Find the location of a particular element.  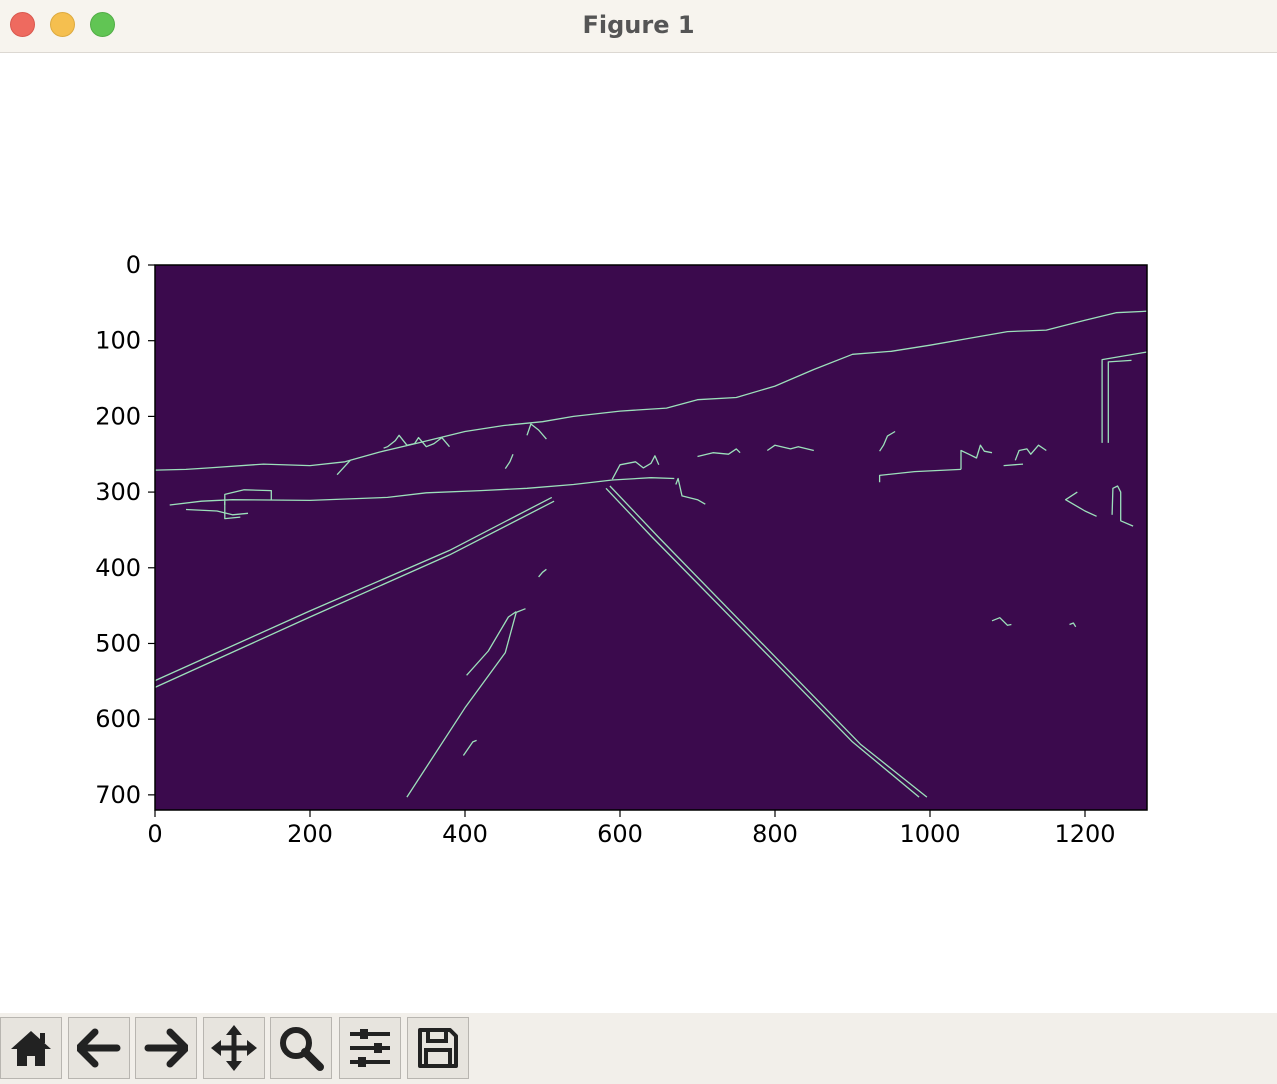

save-button is located at coordinates (438, 1048).